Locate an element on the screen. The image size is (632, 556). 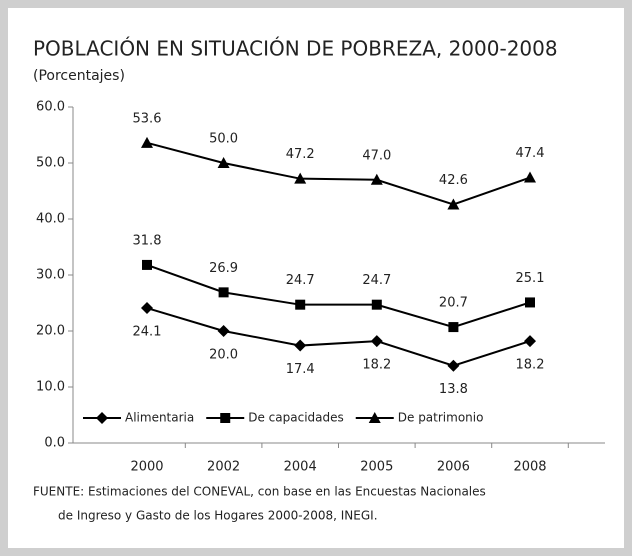
data-label: 50.0 is located at coordinates (223, 139).